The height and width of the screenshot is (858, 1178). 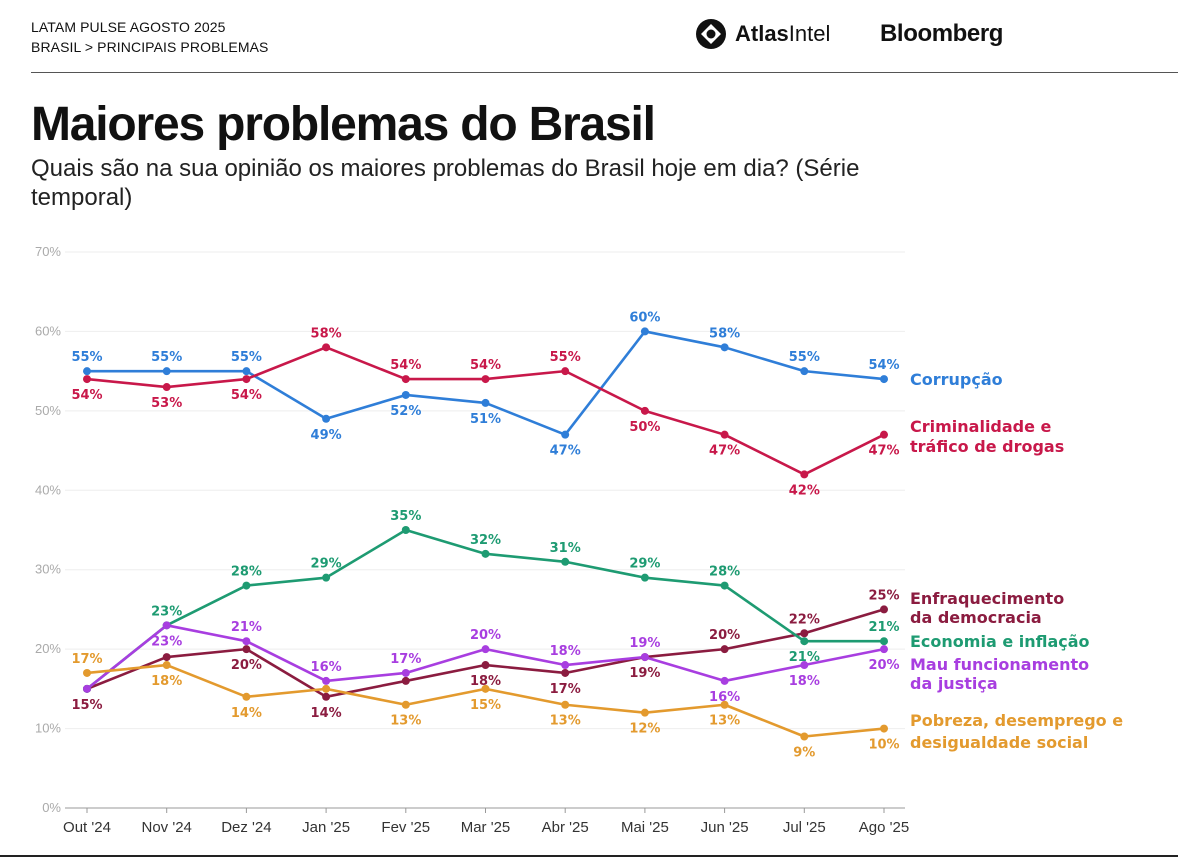 What do you see at coordinates (711, 34) in the screenshot?
I see `atlas-diamond-icon` at bounding box center [711, 34].